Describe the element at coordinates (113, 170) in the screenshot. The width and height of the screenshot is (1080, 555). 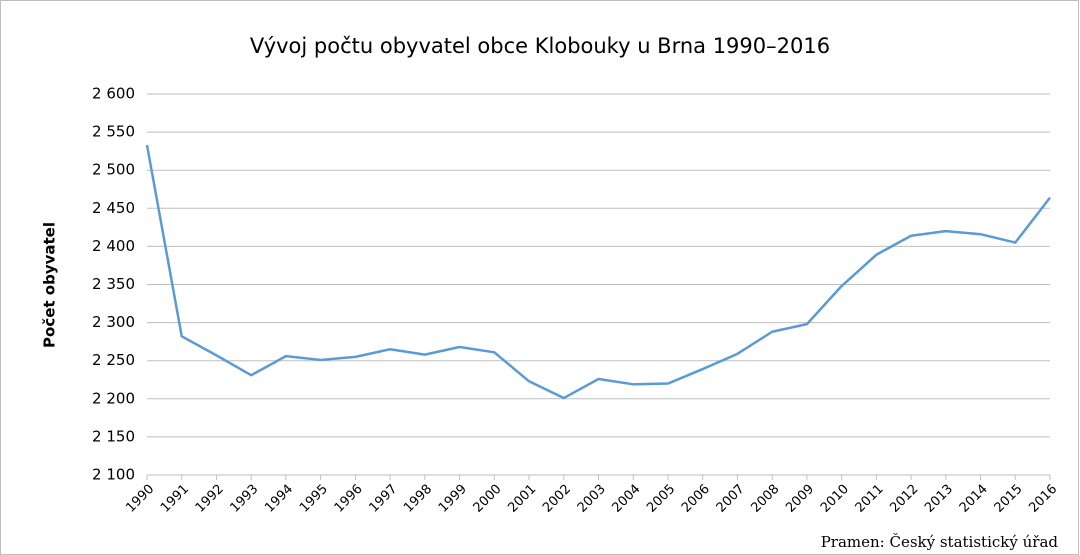
I see `y-tick-label: 2 500` at that location.